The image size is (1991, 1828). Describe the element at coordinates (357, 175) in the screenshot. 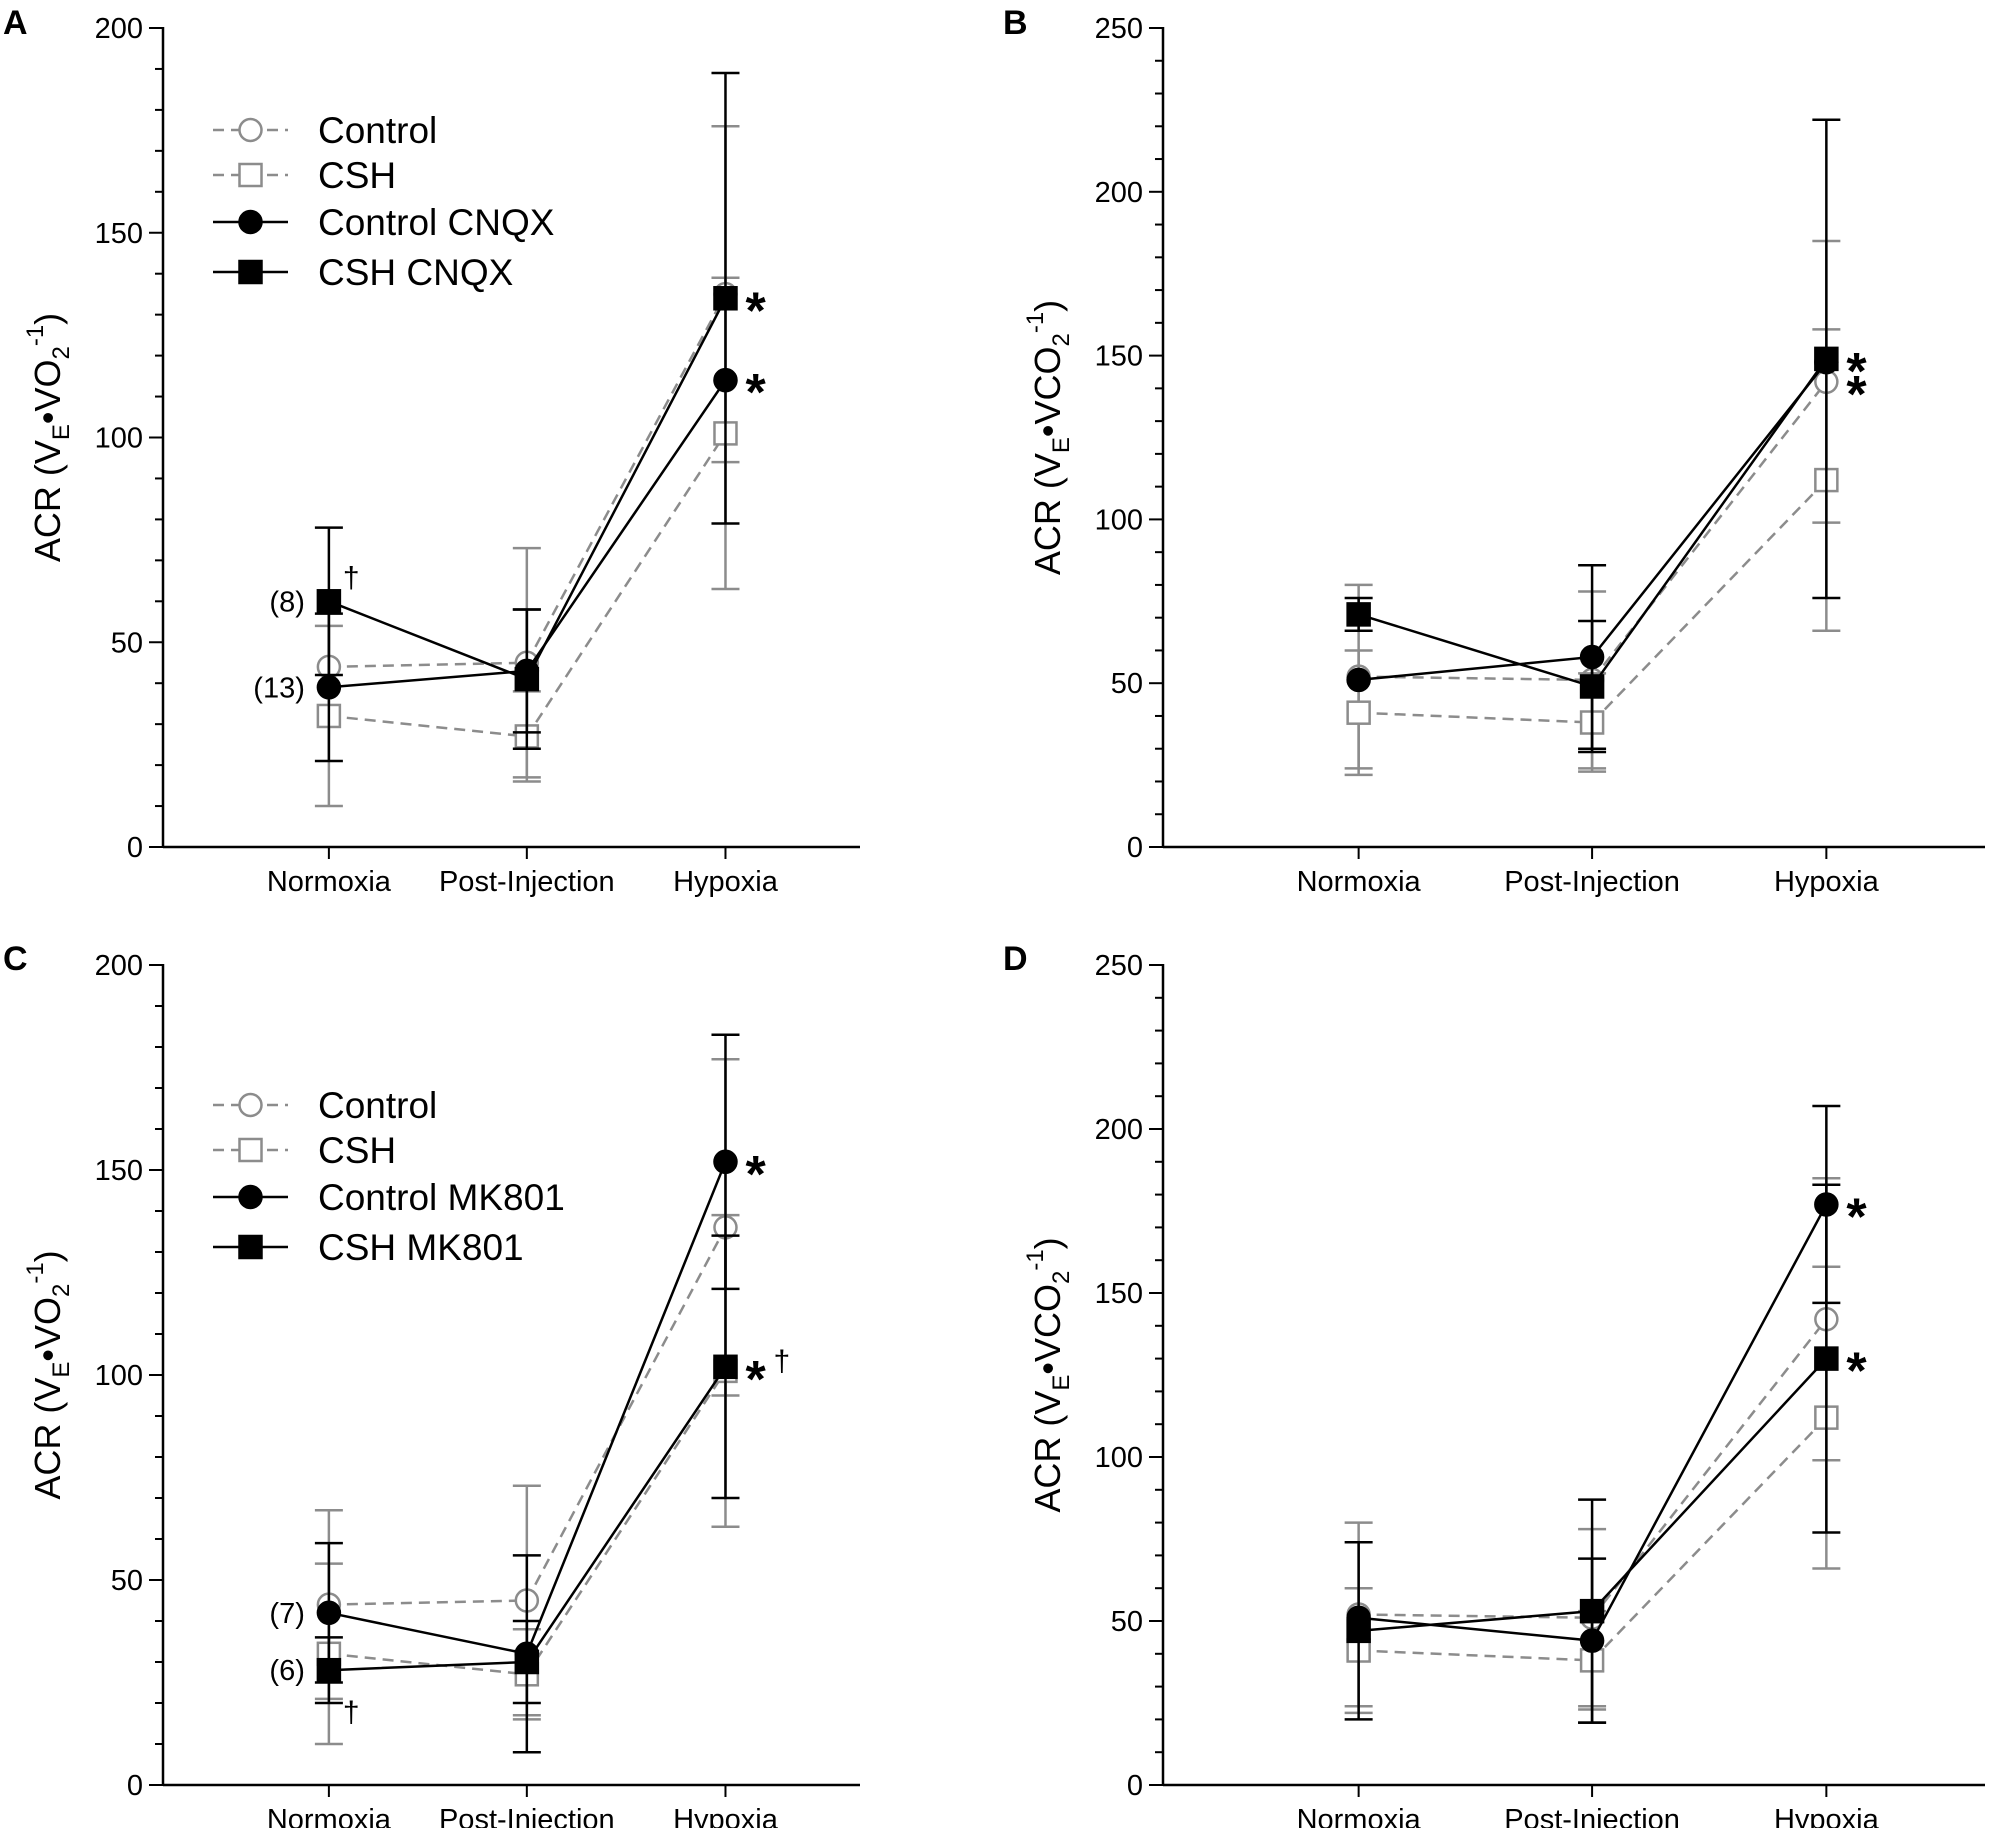

I see `legend-label: CSH` at that location.